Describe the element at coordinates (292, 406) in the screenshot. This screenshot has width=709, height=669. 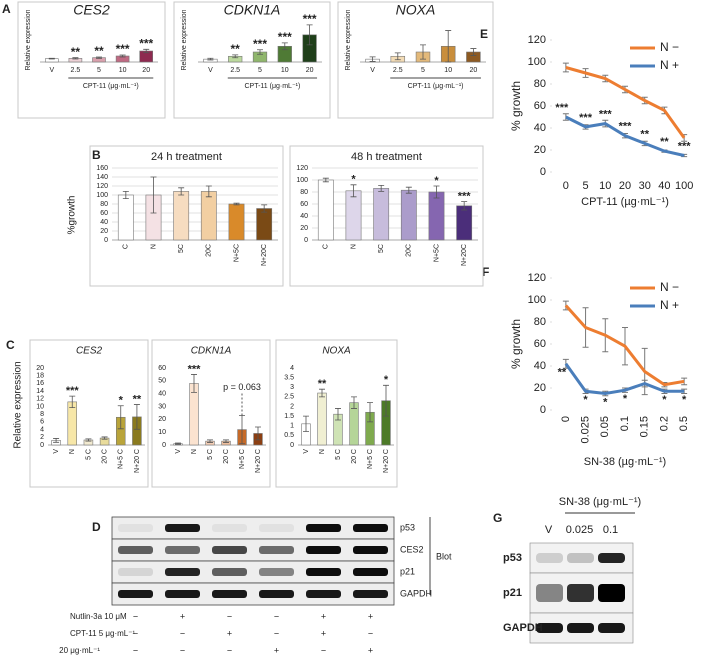
I see `y-tick-label: 2` at that location.